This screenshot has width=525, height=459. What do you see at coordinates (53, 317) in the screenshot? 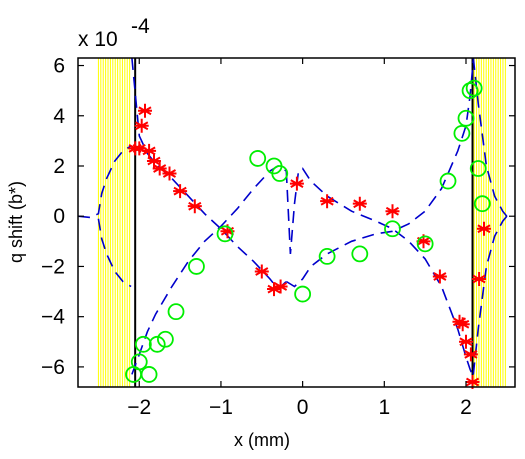
I see `y-tick-label: −4` at bounding box center [53, 317].